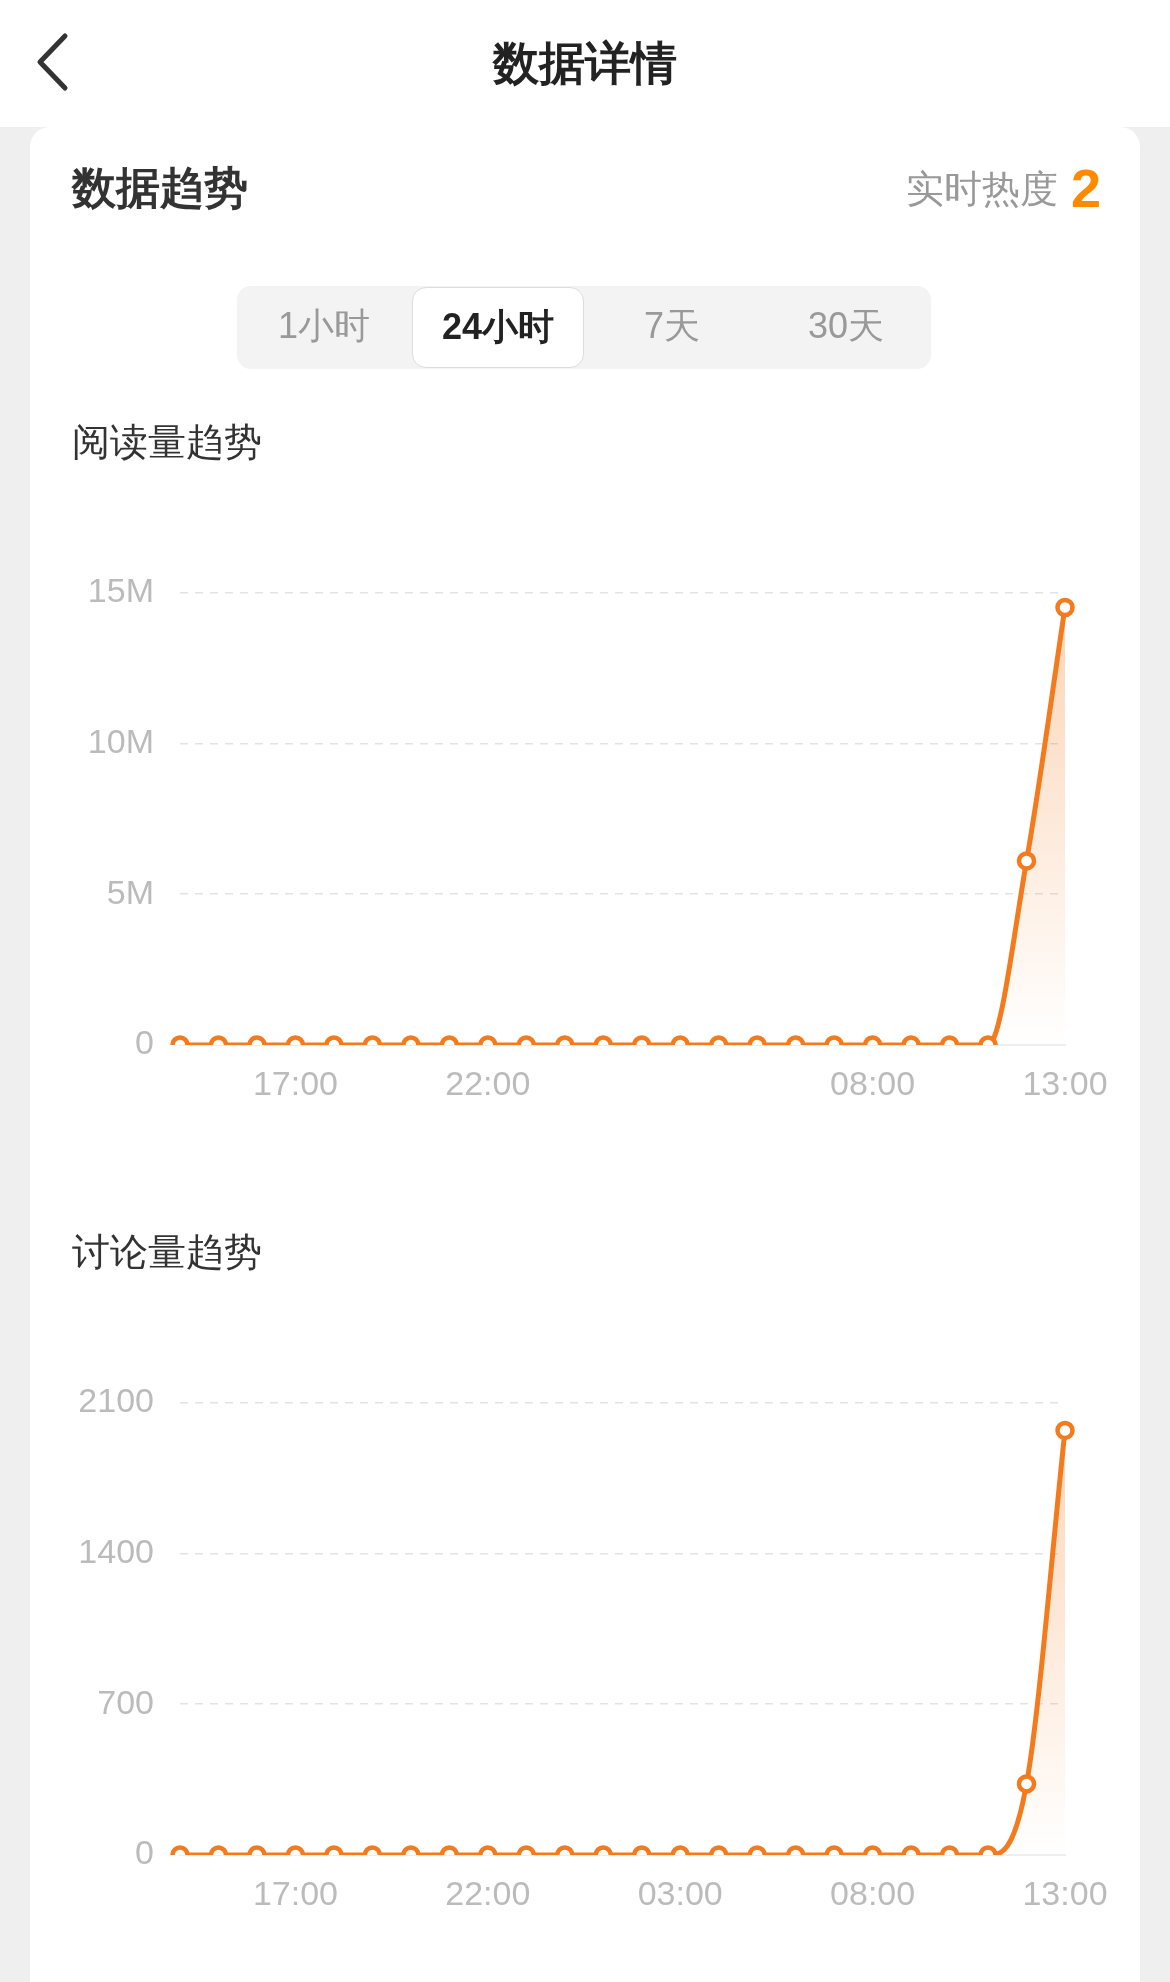 The height and width of the screenshot is (1982, 1170). I want to click on text: 2, so click(1086, 188).